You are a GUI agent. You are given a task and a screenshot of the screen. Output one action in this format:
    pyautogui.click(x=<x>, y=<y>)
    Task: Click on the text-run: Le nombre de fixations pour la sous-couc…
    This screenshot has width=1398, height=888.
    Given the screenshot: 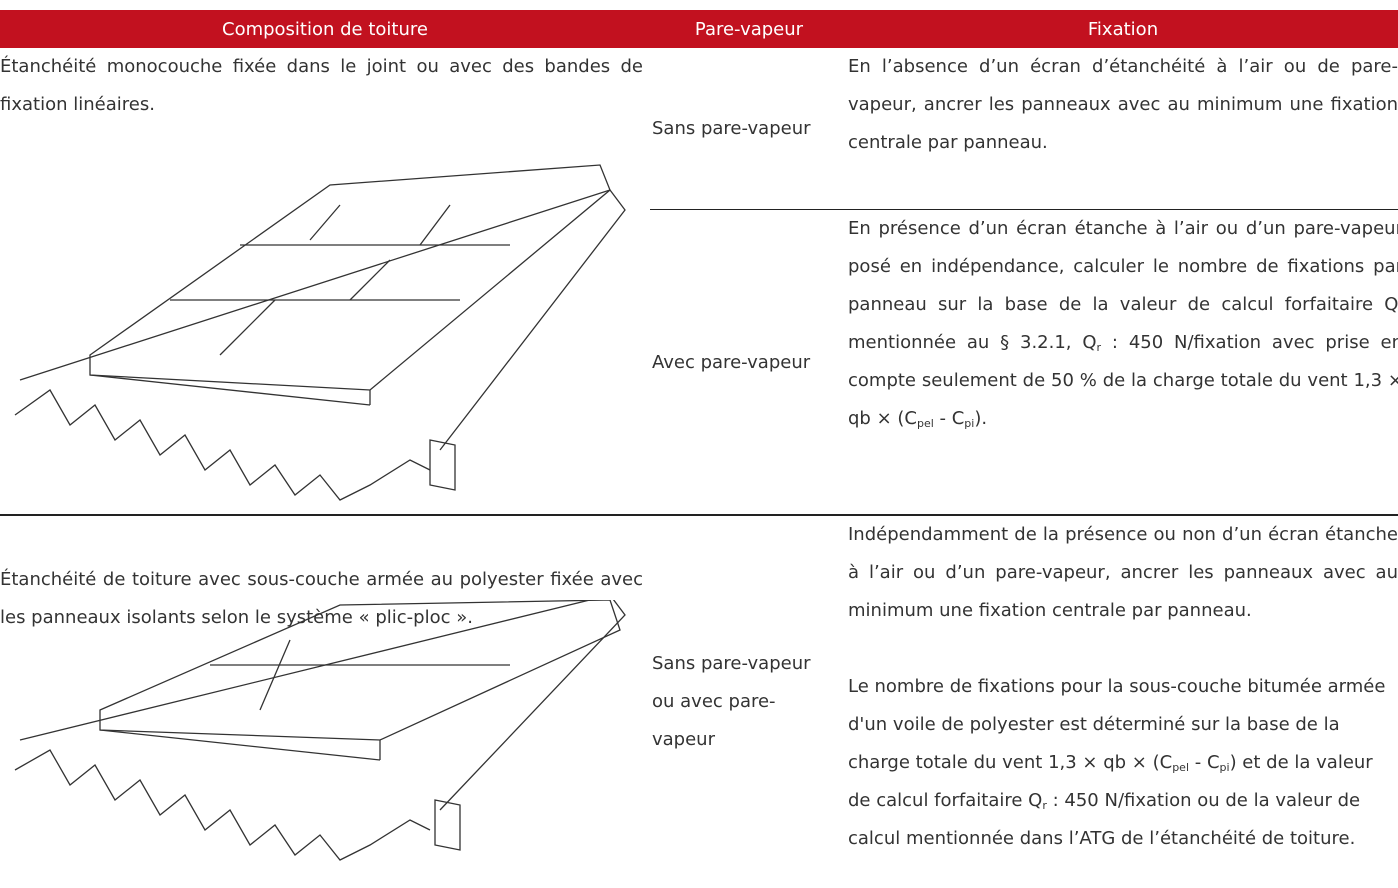 What is the action you would take?
    pyautogui.click(x=1117, y=724)
    